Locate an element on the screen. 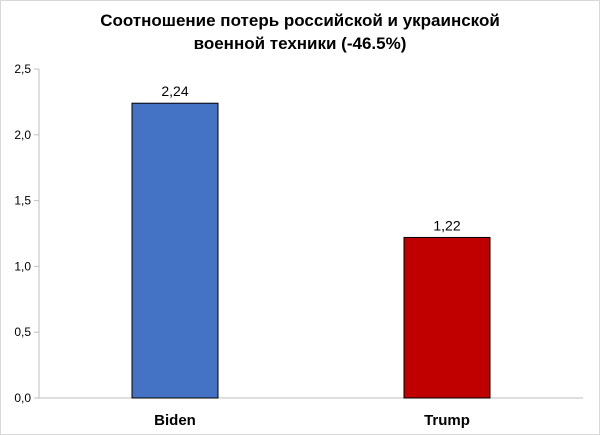  bar-trump is located at coordinates (447, 317).